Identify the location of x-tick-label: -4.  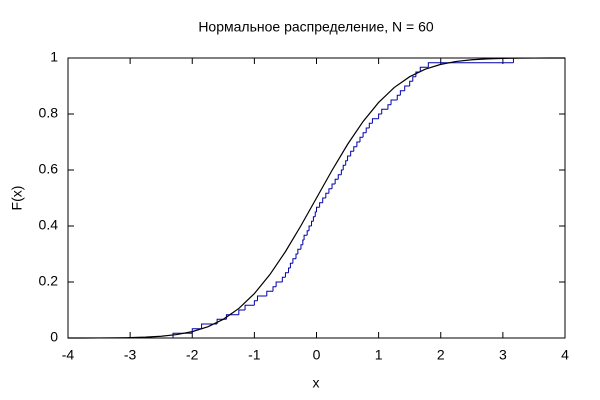
(68, 355).